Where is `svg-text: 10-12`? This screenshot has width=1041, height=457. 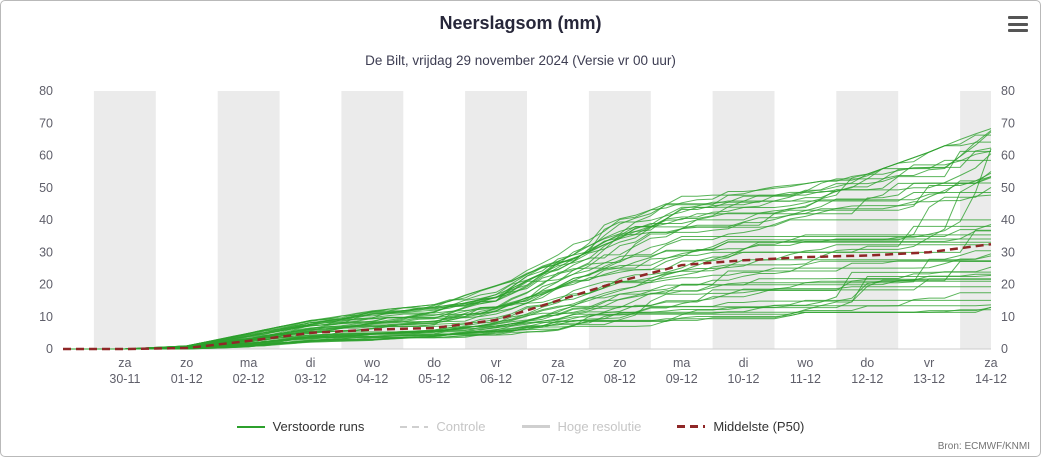 svg-text: 10-12 is located at coordinates (744, 379).